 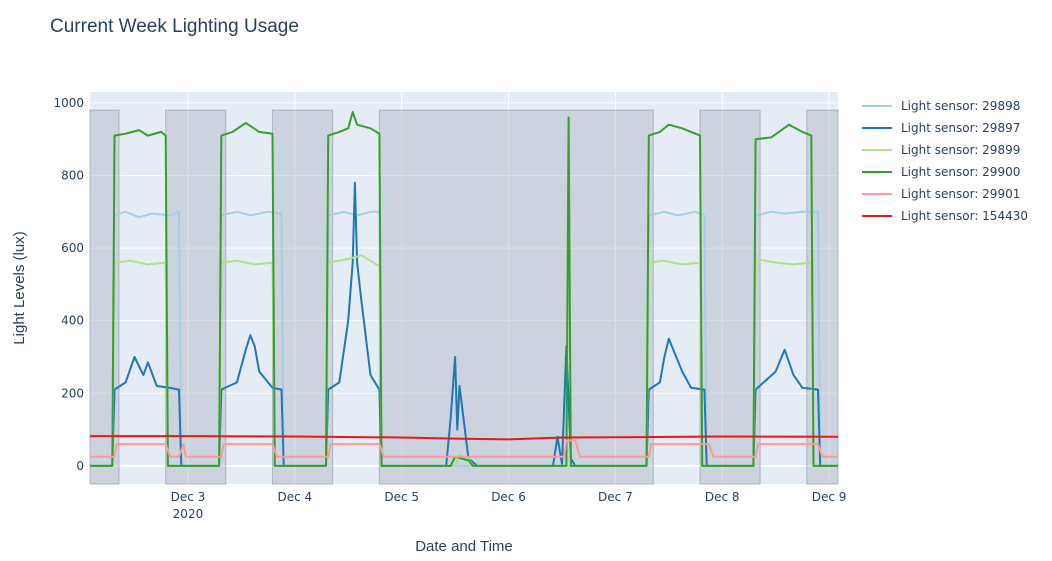 What do you see at coordinates (68, 103) in the screenshot?
I see `y-tick-label: 1000` at bounding box center [68, 103].